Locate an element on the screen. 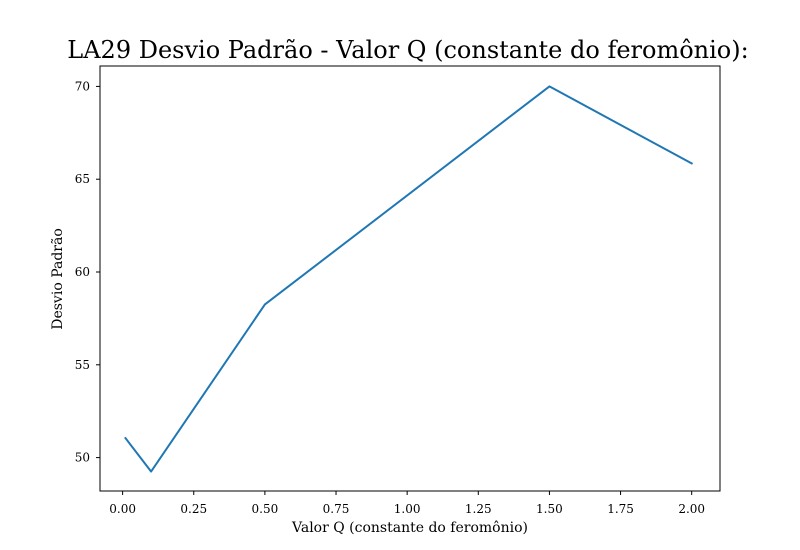 The width and height of the screenshot is (800, 550). x-tick-label: 1.75 is located at coordinates (620, 509).